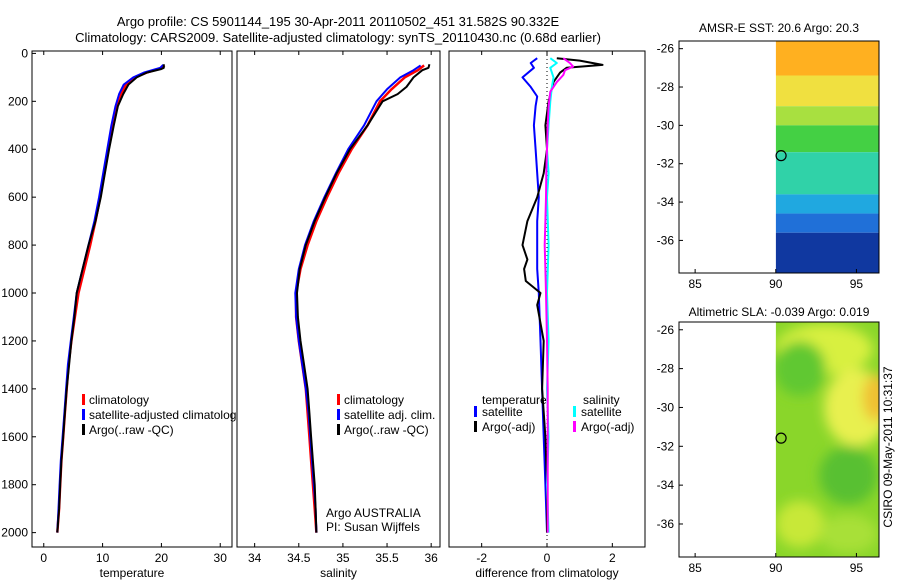 The image size is (900, 580). I want to click on sst_map-title: AMSR-E SST: 20.6 Argo: 20.3, so click(779, 28).